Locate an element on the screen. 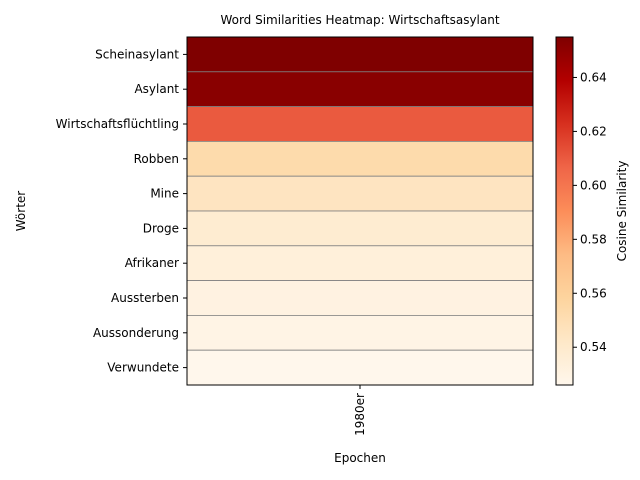 Image resolution: width=640 pixels, height=480 pixels. y-tick-label: Mine is located at coordinates (164, 194).